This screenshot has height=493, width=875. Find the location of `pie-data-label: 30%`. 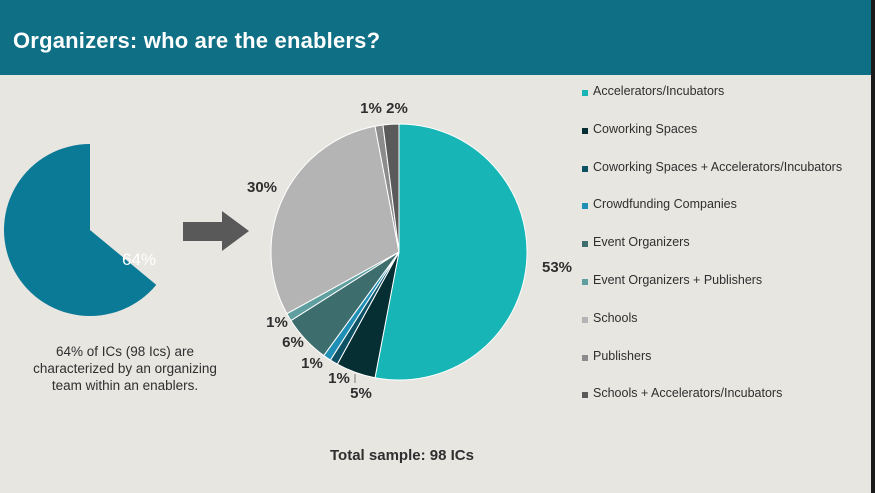

pie-data-label: 30% is located at coordinates (262, 187).